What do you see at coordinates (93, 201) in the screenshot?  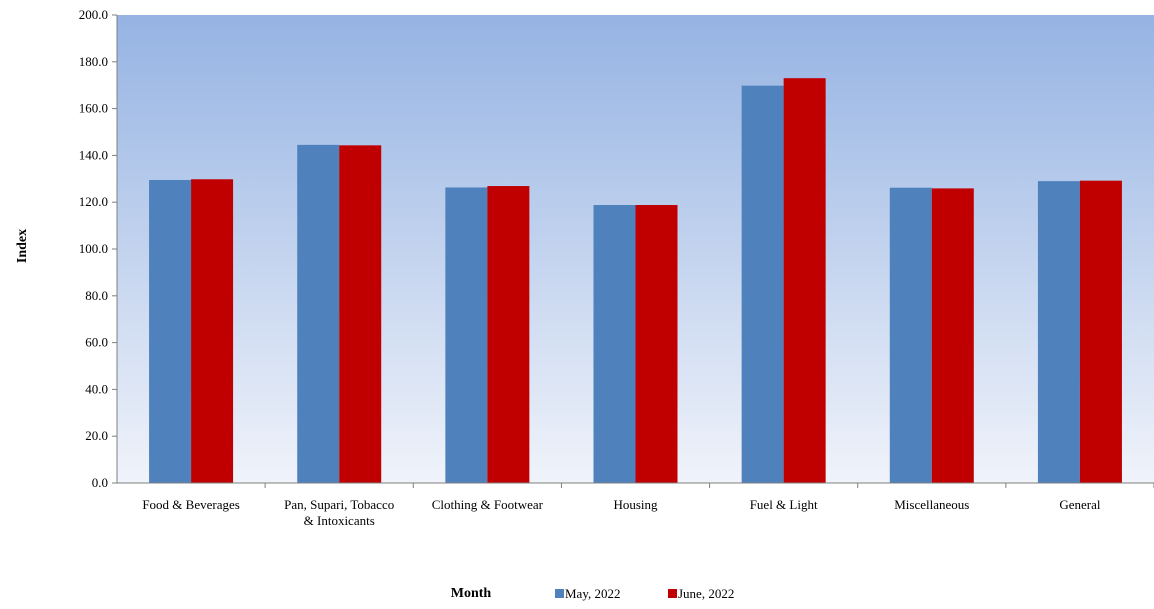 I see `y-tick-label: 120.0` at bounding box center [93, 201].